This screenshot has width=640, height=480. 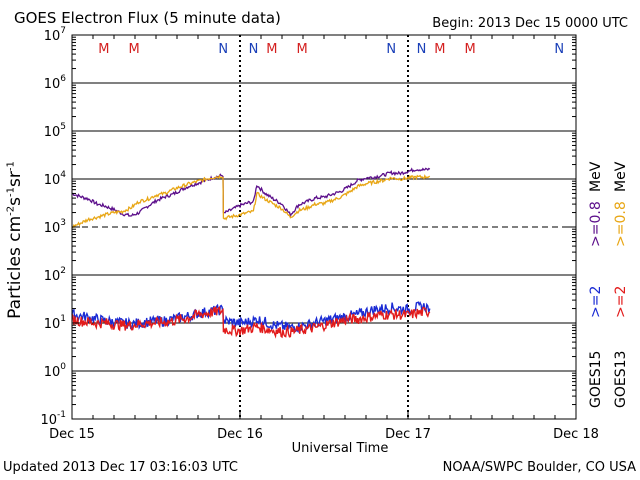 What do you see at coordinates (240, 434) in the screenshot?
I see `x-tick-label: Dec 16` at bounding box center [240, 434].